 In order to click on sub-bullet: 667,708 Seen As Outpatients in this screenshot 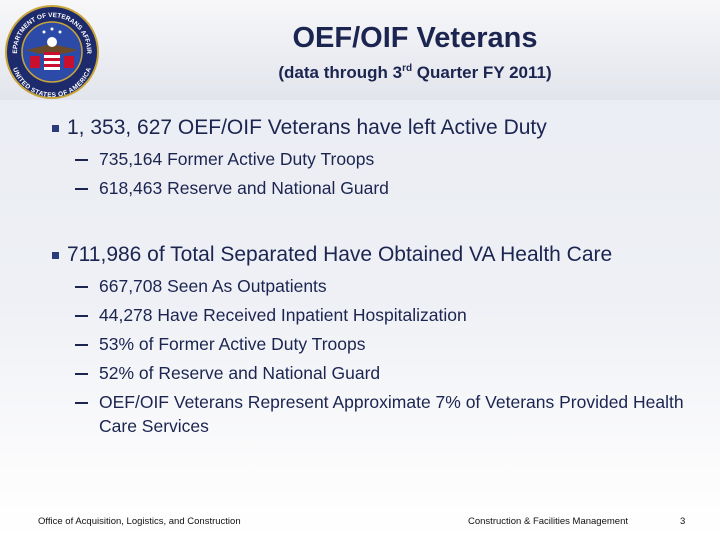, I will do `click(394, 286)`.